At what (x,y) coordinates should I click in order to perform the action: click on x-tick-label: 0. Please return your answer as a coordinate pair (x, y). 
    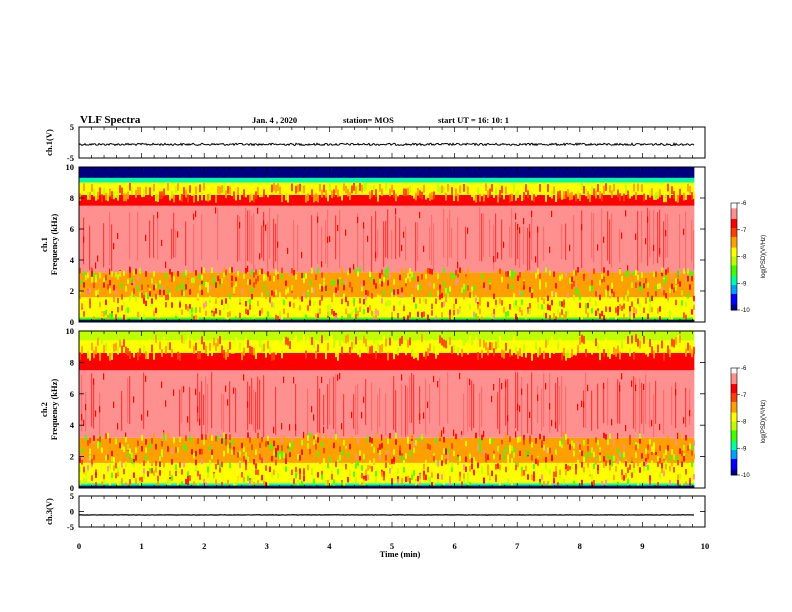
    Looking at the image, I should click on (79, 546).